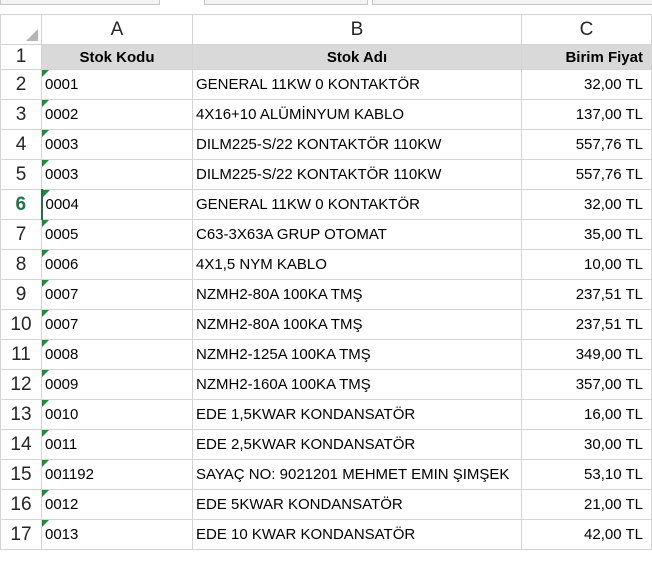  Describe the element at coordinates (117, 414) in the screenshot. I see `cell-stok-kodu: 0010` at that location.